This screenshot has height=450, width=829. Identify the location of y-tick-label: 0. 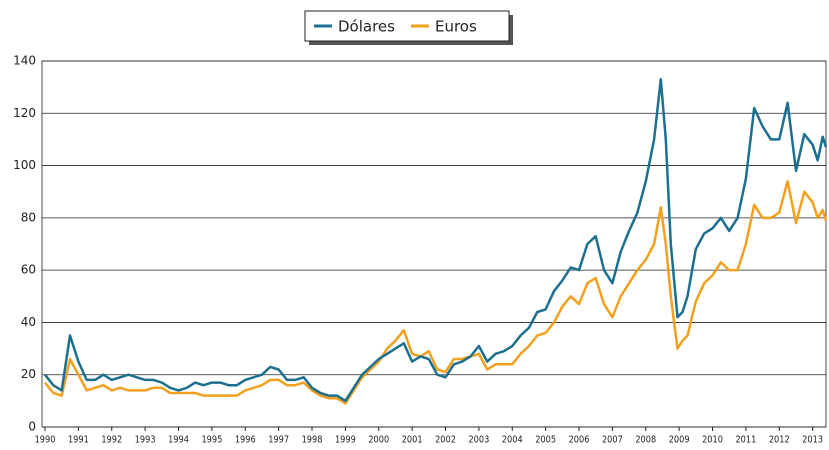
(32, 427).